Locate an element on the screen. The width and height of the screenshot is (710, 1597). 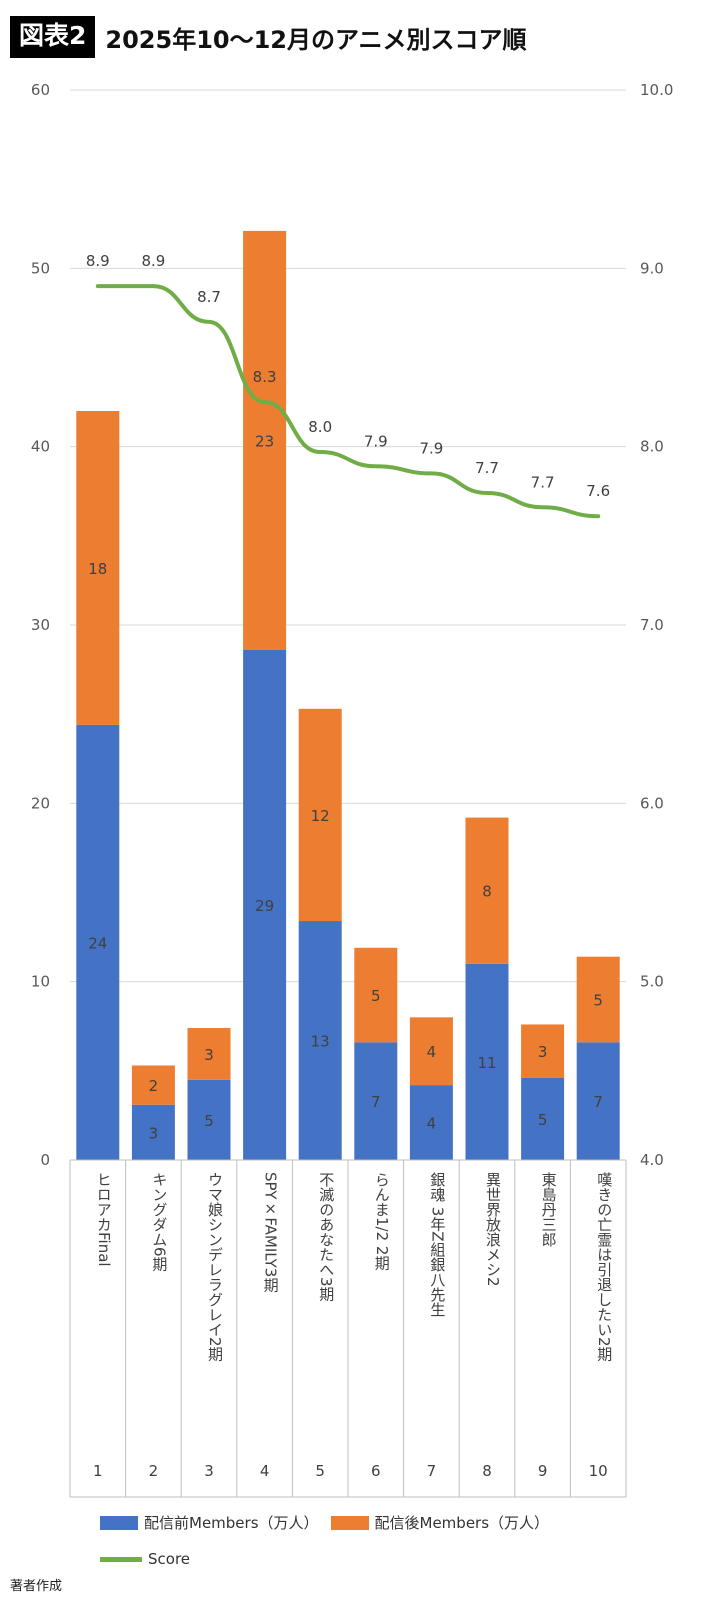
bar-before-label: 11 is located at coordinates (486, 1063).